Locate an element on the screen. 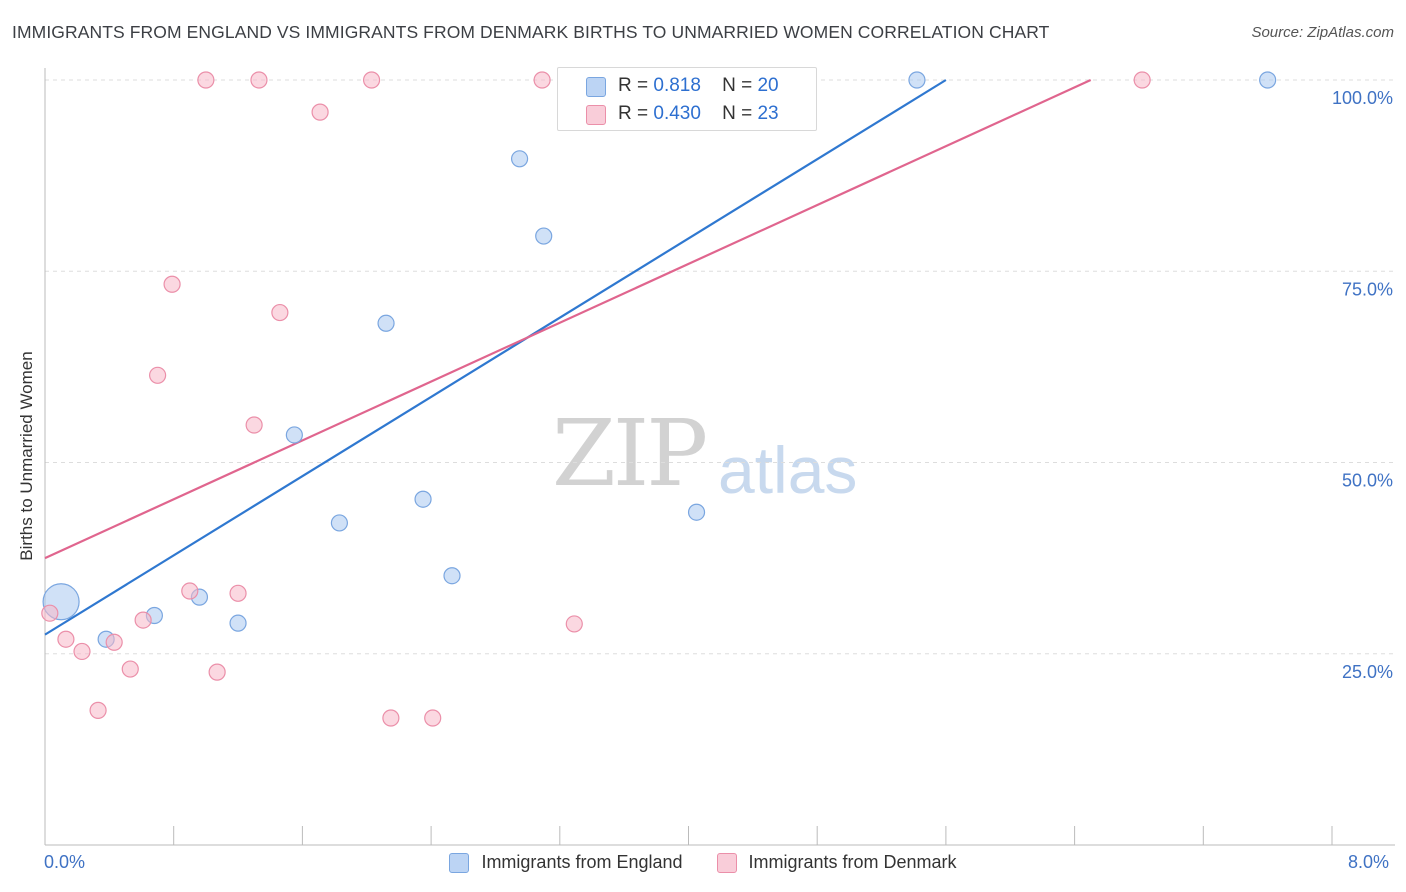  legend-item-denmark: Immigrants from Denmark is located at coordinates (836, 862).